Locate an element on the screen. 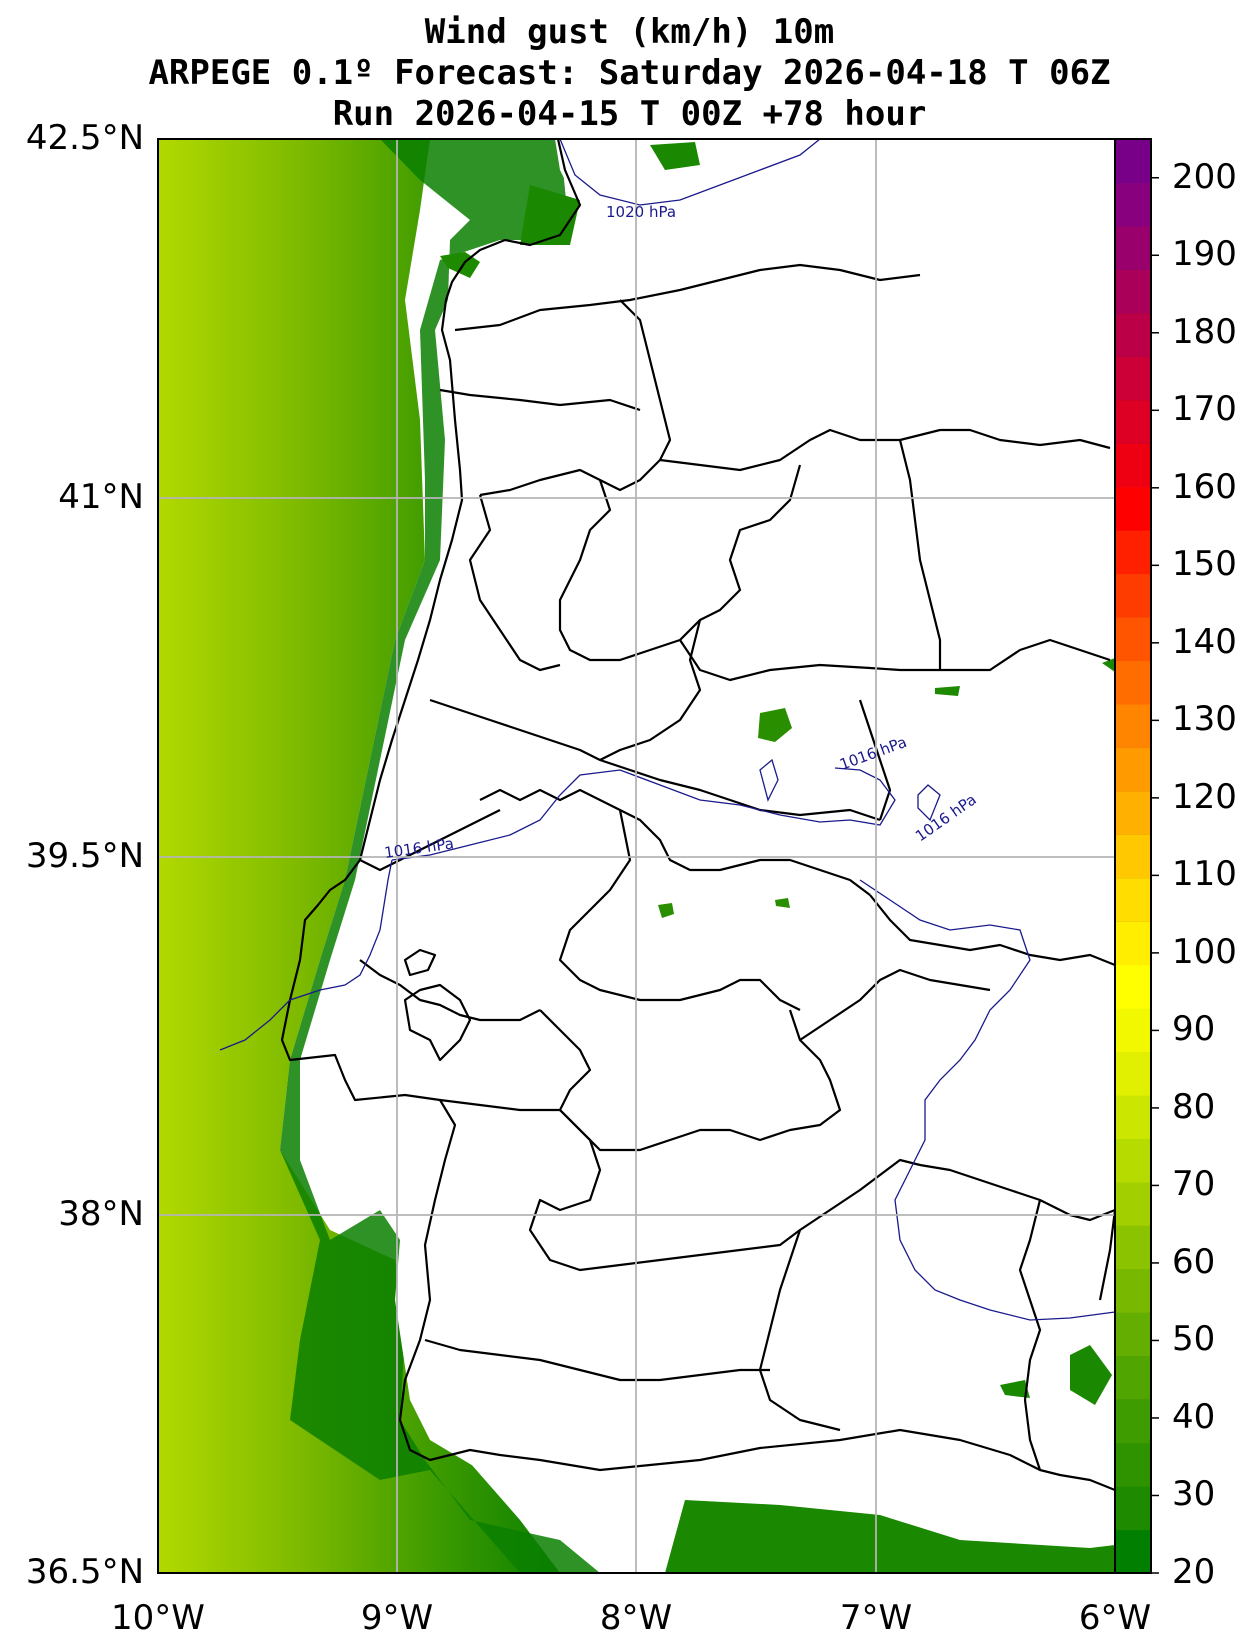 The width and height of the screenshot is (1259, 1646). lon-label-10w: 10°W is located at coordinates (158, 1618).